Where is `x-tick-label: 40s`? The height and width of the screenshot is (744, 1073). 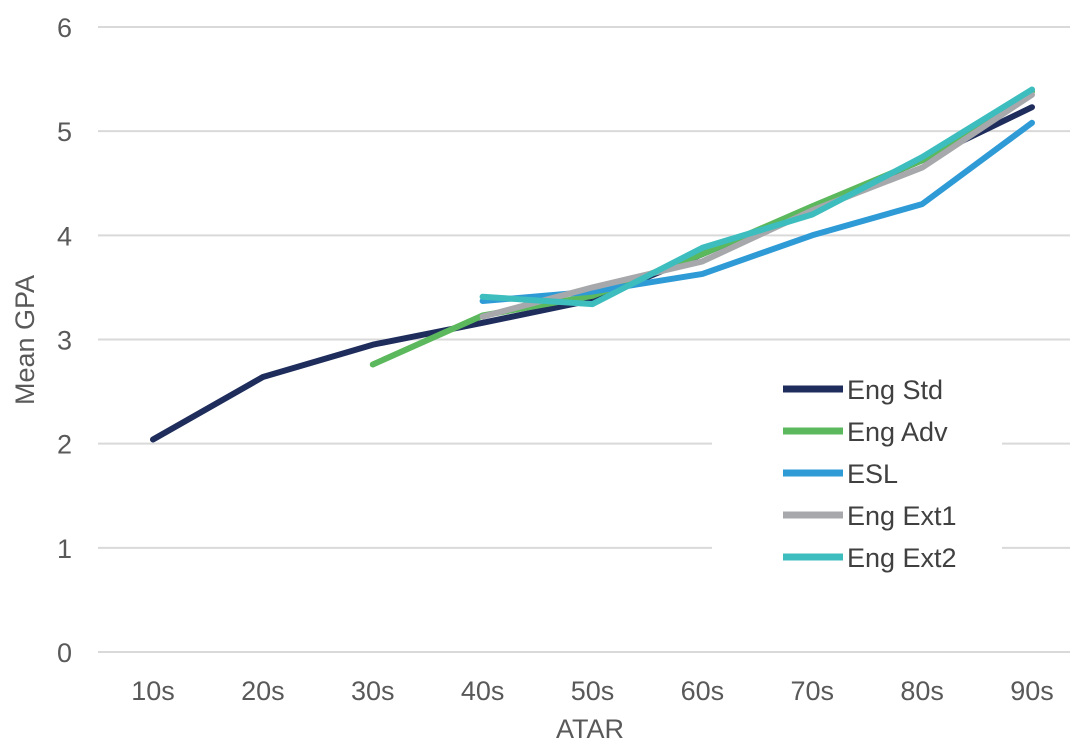
x-tick-label: 40s is located at coordinates (483, 691).